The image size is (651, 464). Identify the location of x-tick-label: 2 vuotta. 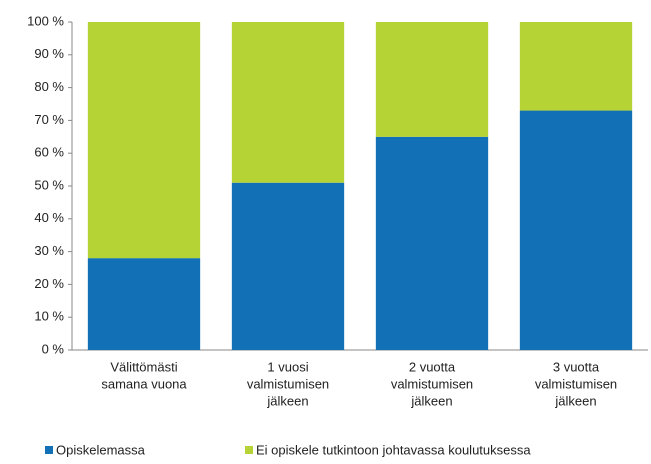
(432, 366).